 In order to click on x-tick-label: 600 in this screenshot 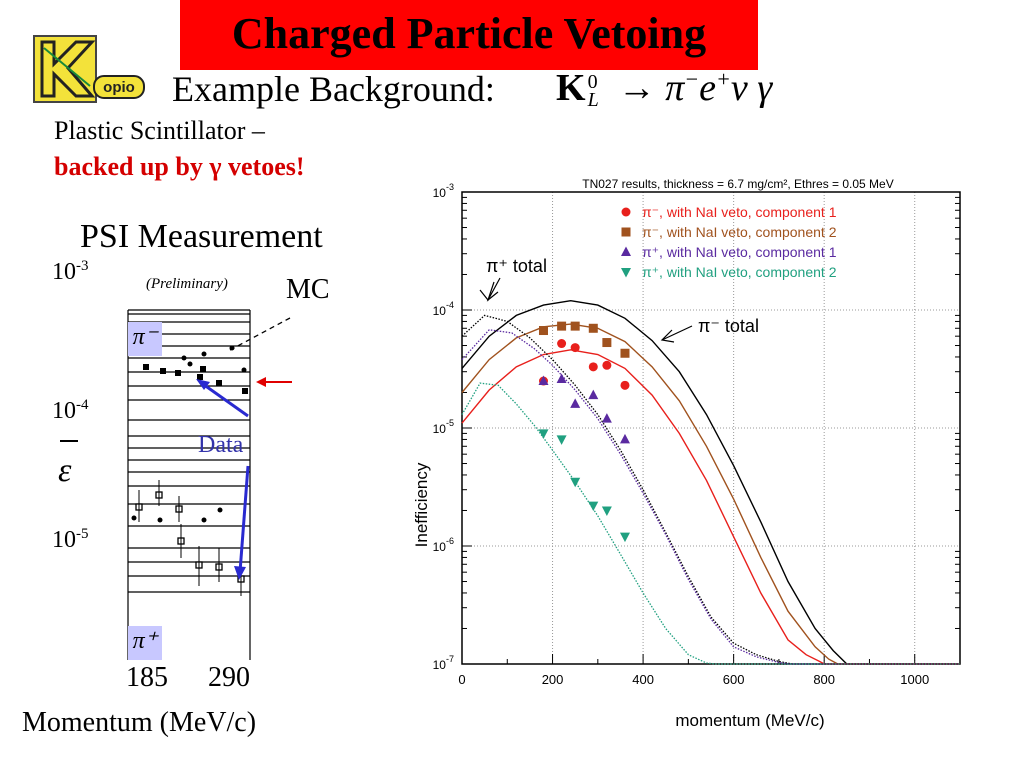, I will do `click(734, 679)`.